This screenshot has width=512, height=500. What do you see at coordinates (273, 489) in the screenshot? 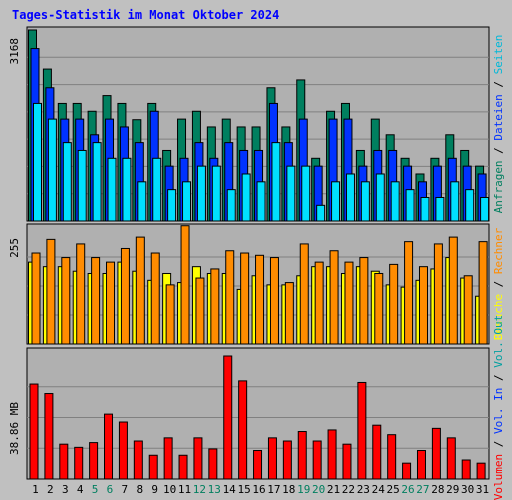
I see `x-tick-label-day-17: 17` at bounding box center [273, 489].